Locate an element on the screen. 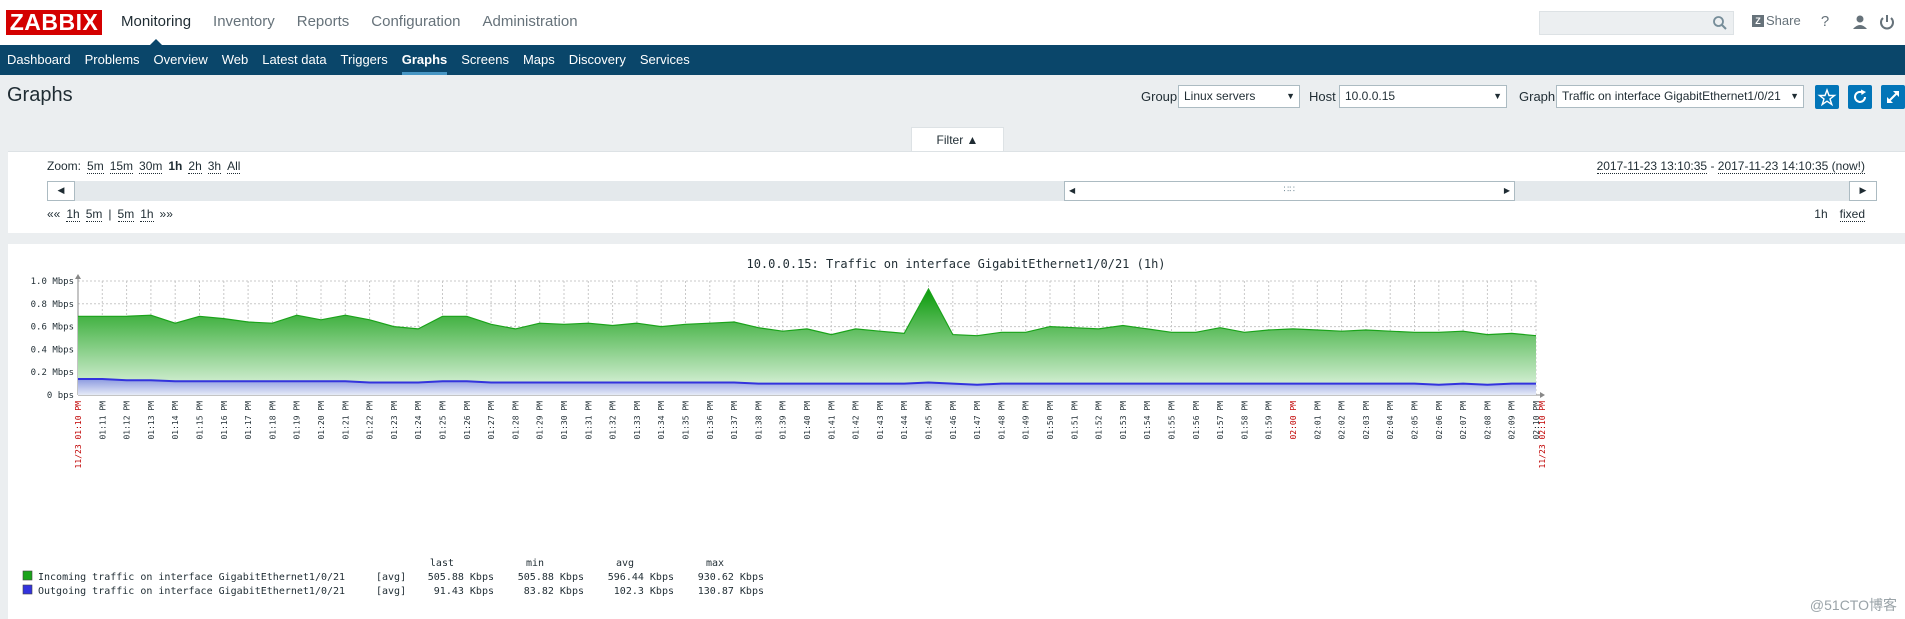 The image size is (1905, 619). period-fixed: 1h fixed is located at coordinates (1839, 214).